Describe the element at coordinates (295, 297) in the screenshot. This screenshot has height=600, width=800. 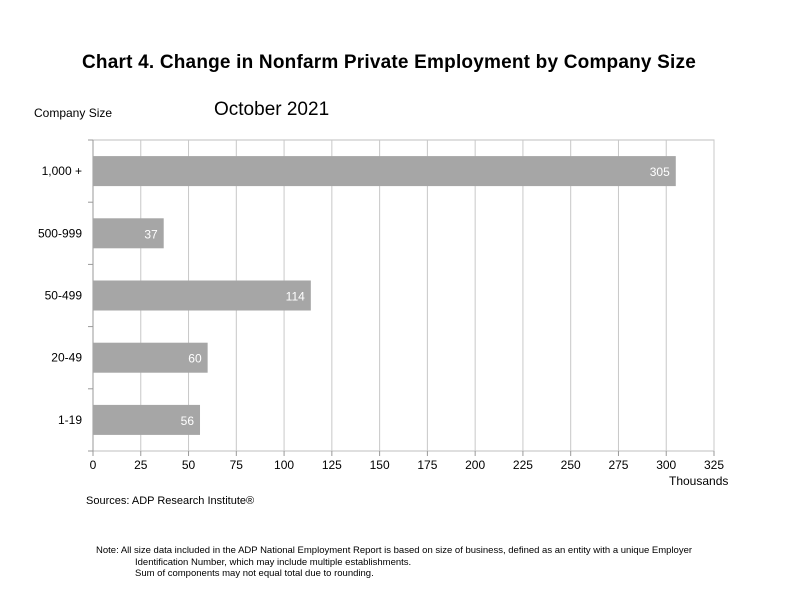
I see `data-label: 114` at that location.